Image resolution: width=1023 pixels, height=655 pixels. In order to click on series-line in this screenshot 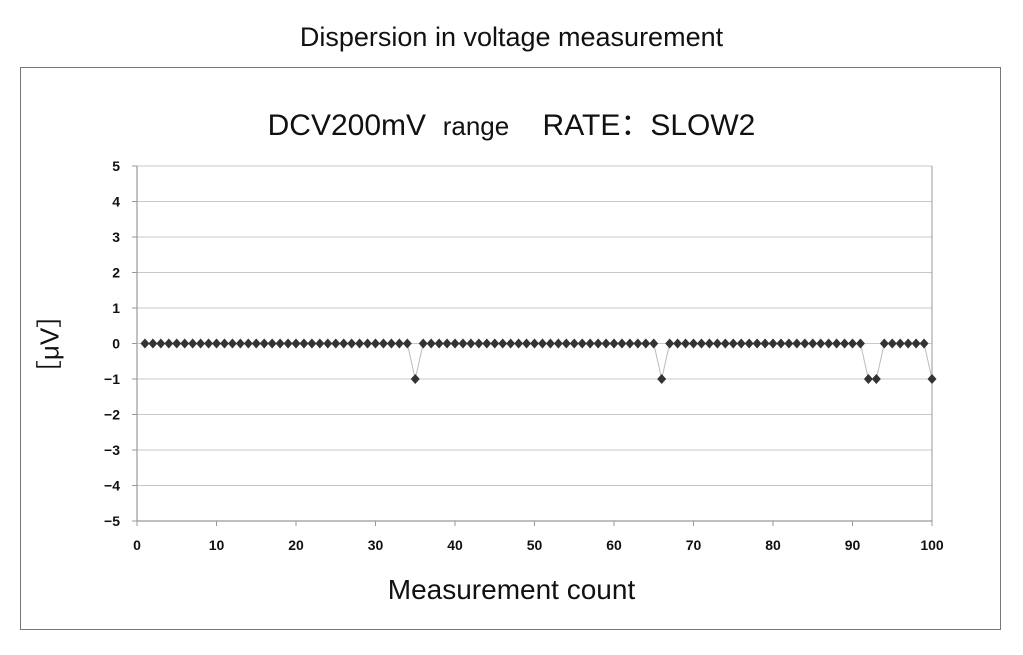, I will do `click(538, 361)`.